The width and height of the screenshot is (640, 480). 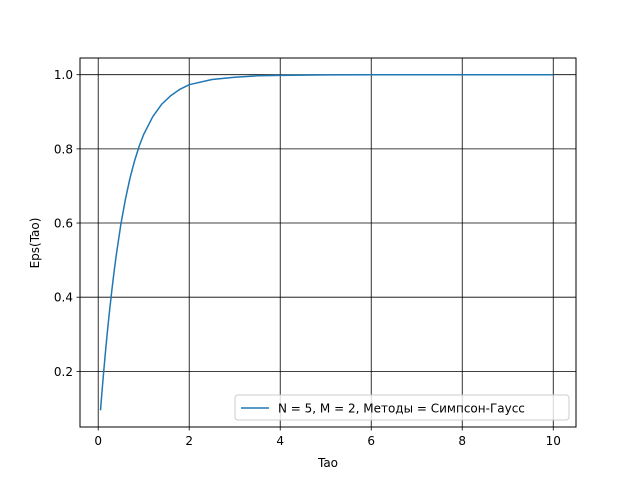 I want to click on y-tick-label: 0.6, so click(x=63, y=224).